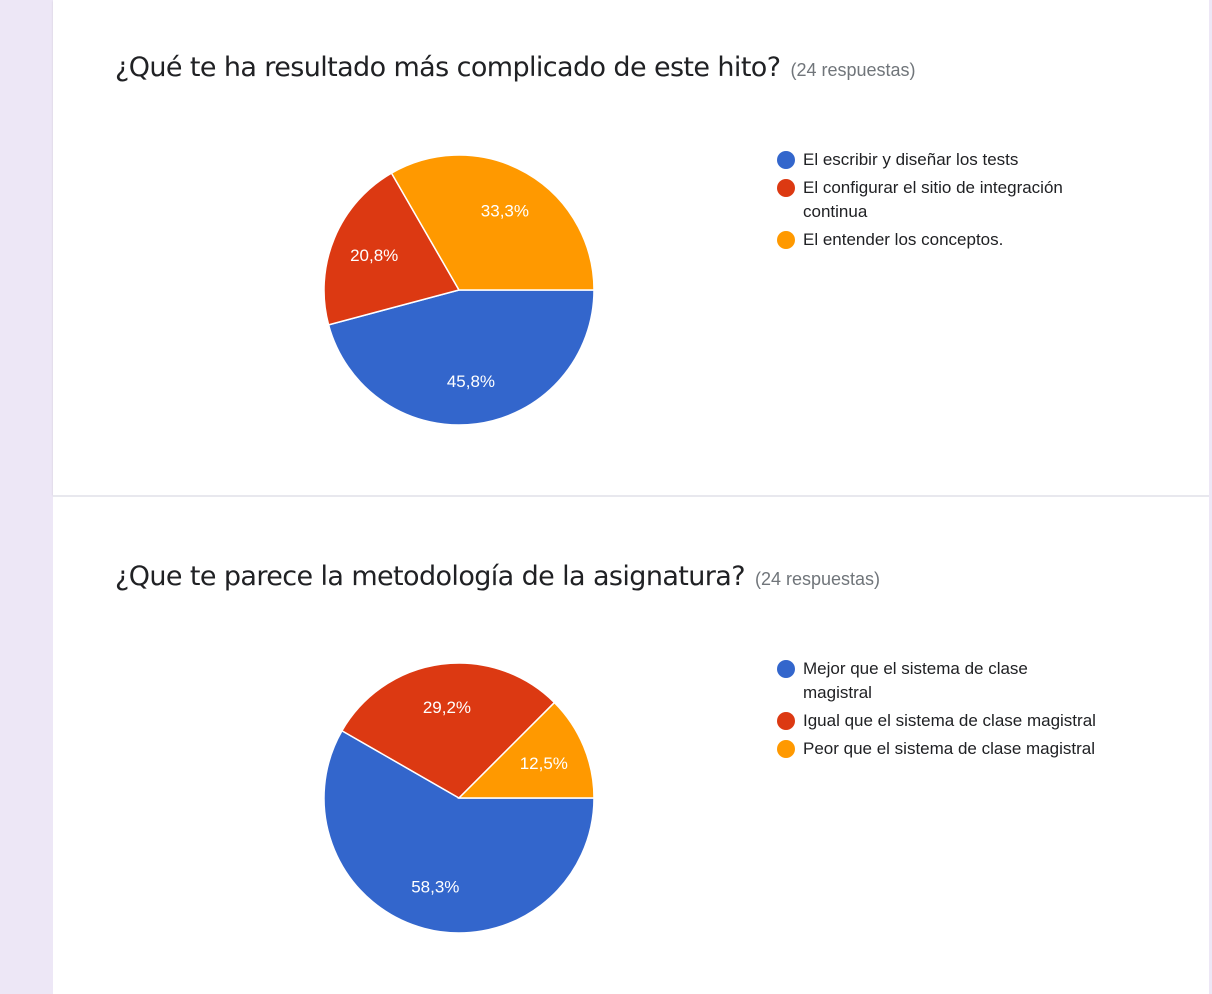 The image size is (1212, 994). I want to click on slice-percent-label: 45,8%, so click(471, 381).